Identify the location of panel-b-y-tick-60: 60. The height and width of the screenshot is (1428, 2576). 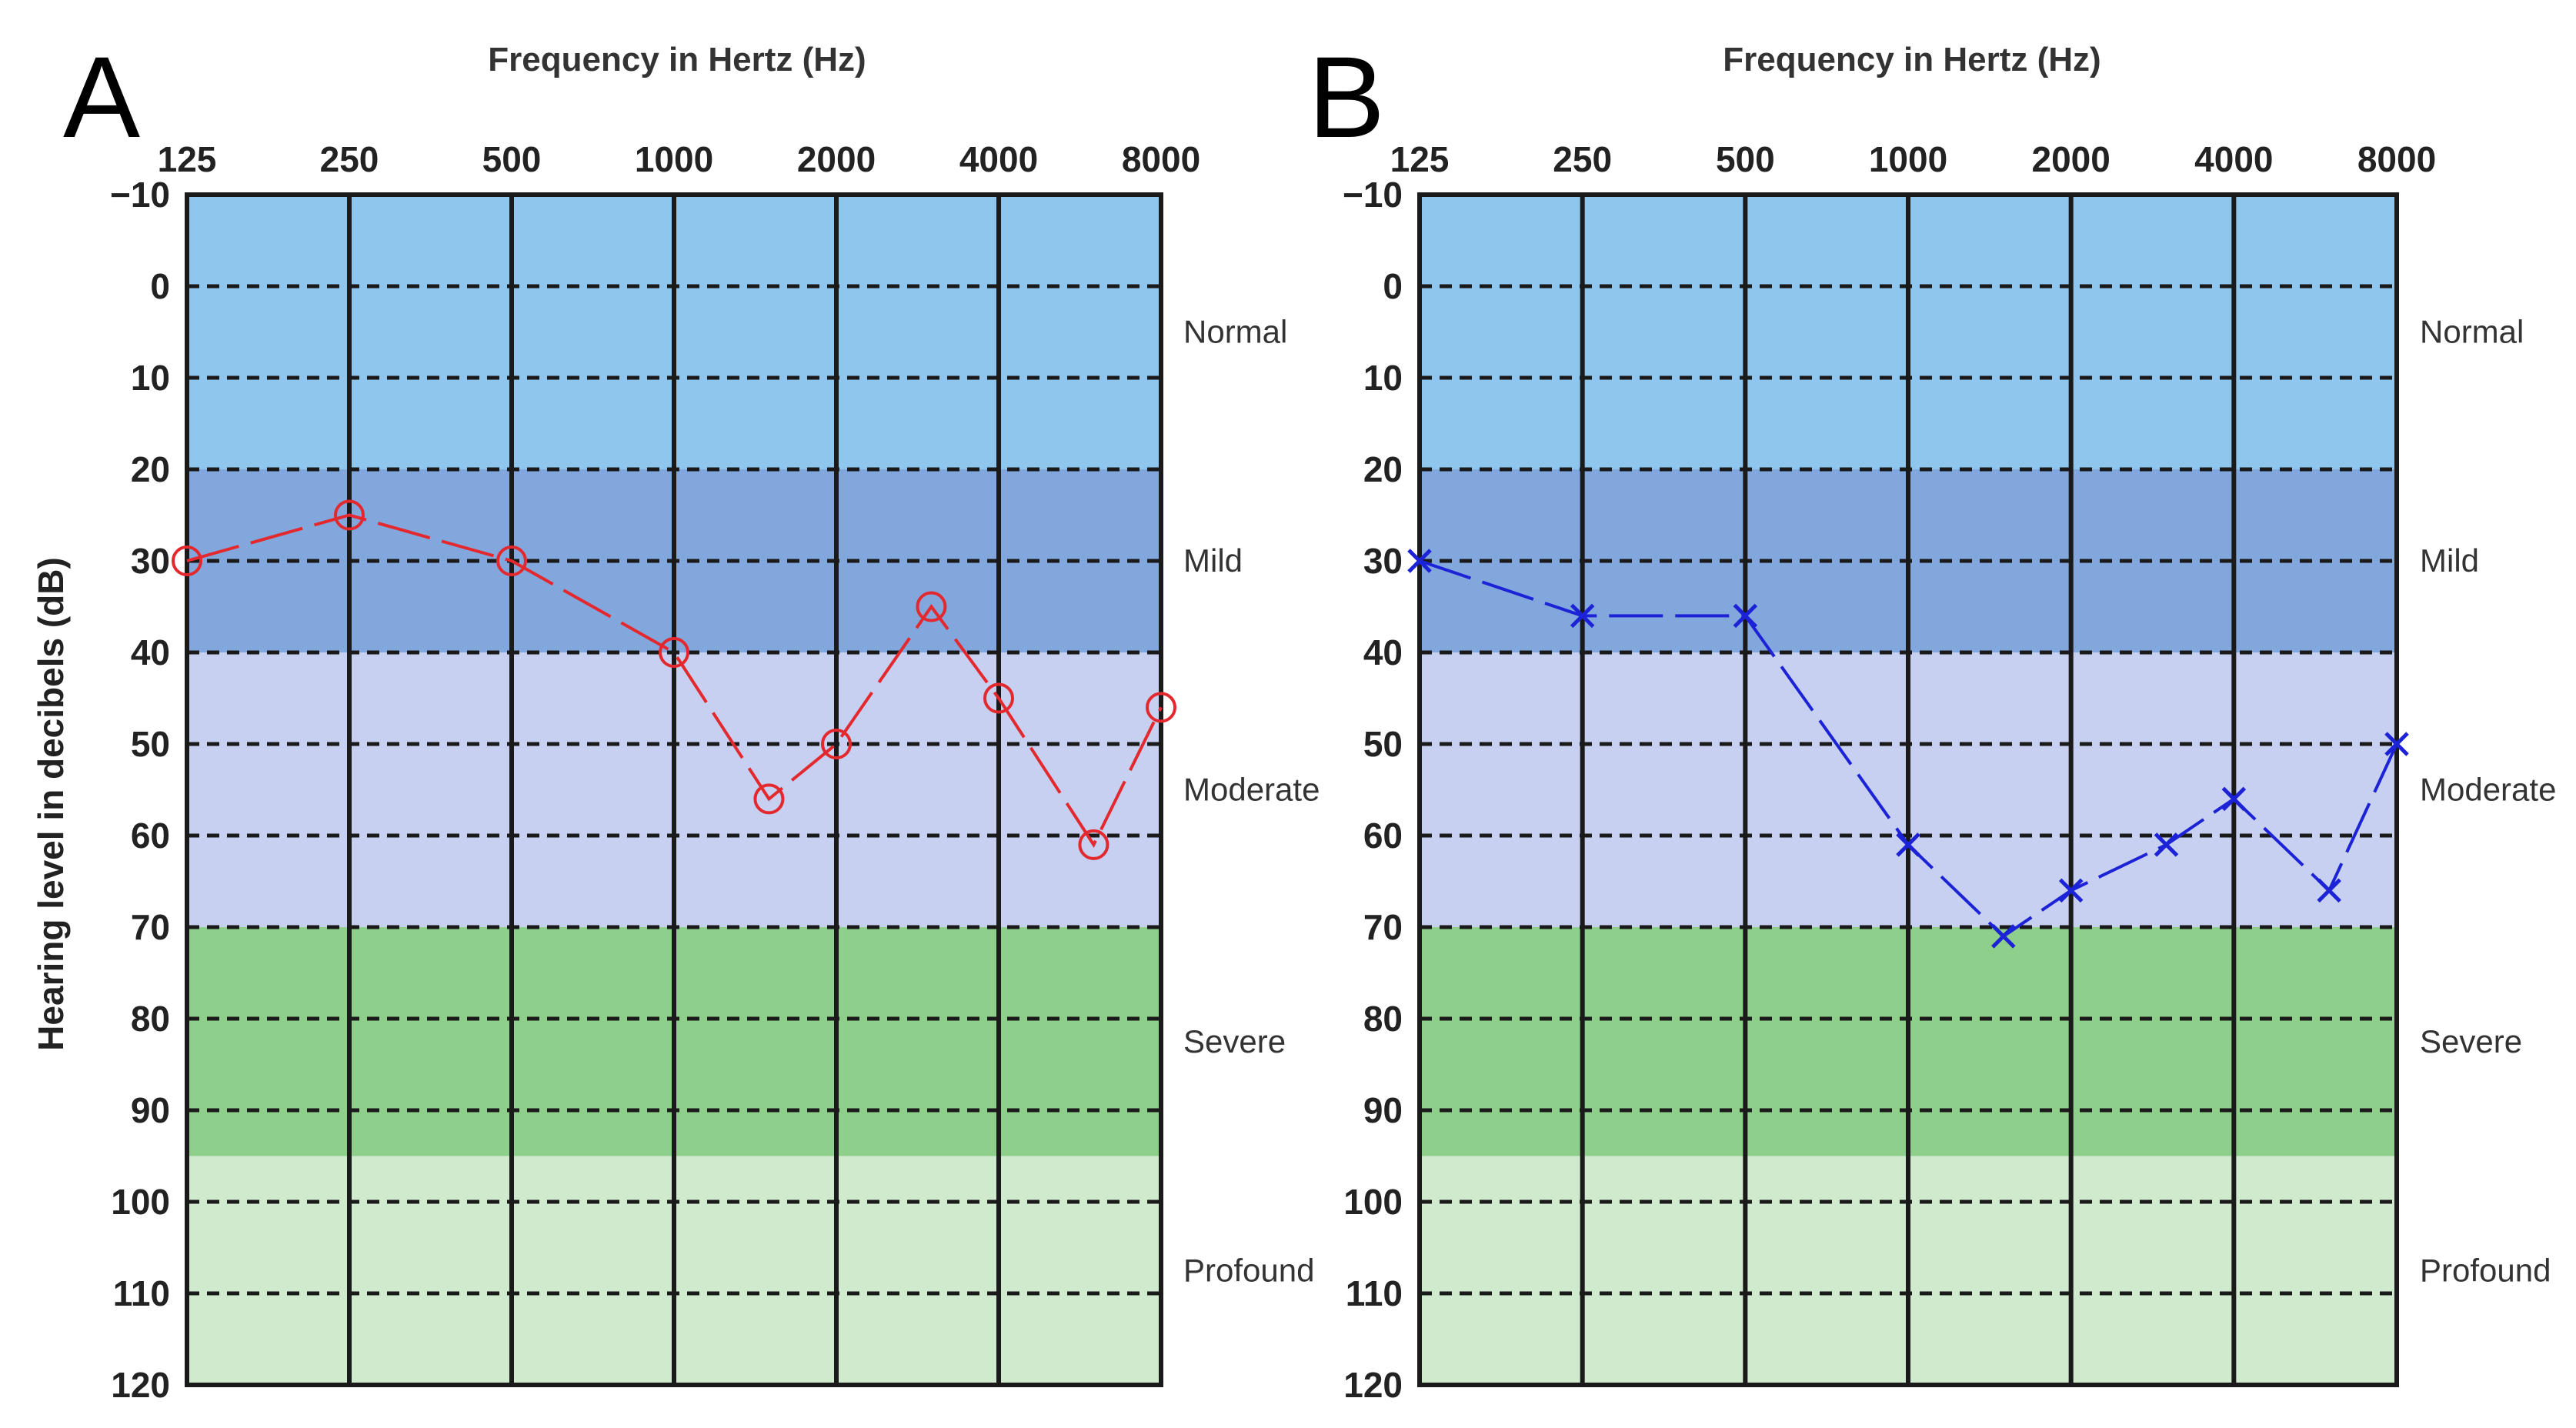
(1383, 836).